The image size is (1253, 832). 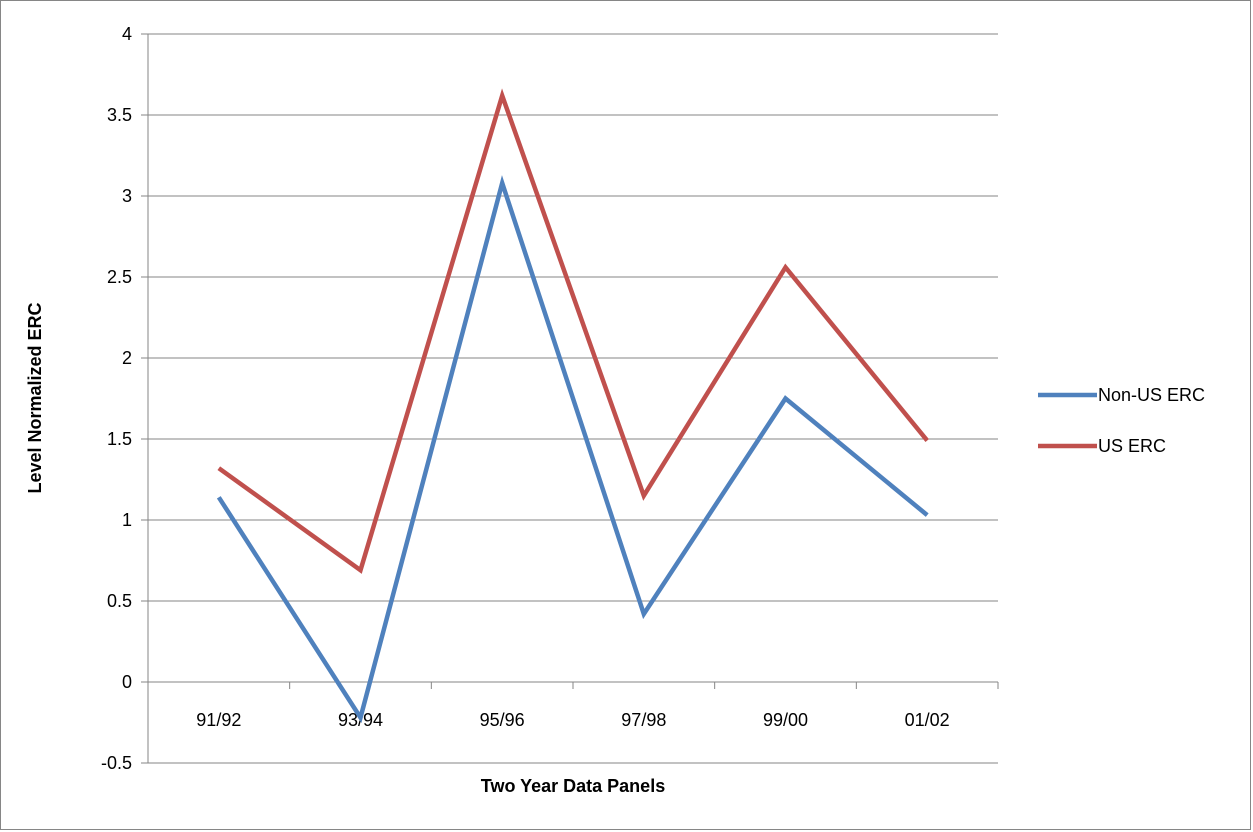 I want to click on y-axis-title: Level Normalized ERC, so click(x=35, y=397).